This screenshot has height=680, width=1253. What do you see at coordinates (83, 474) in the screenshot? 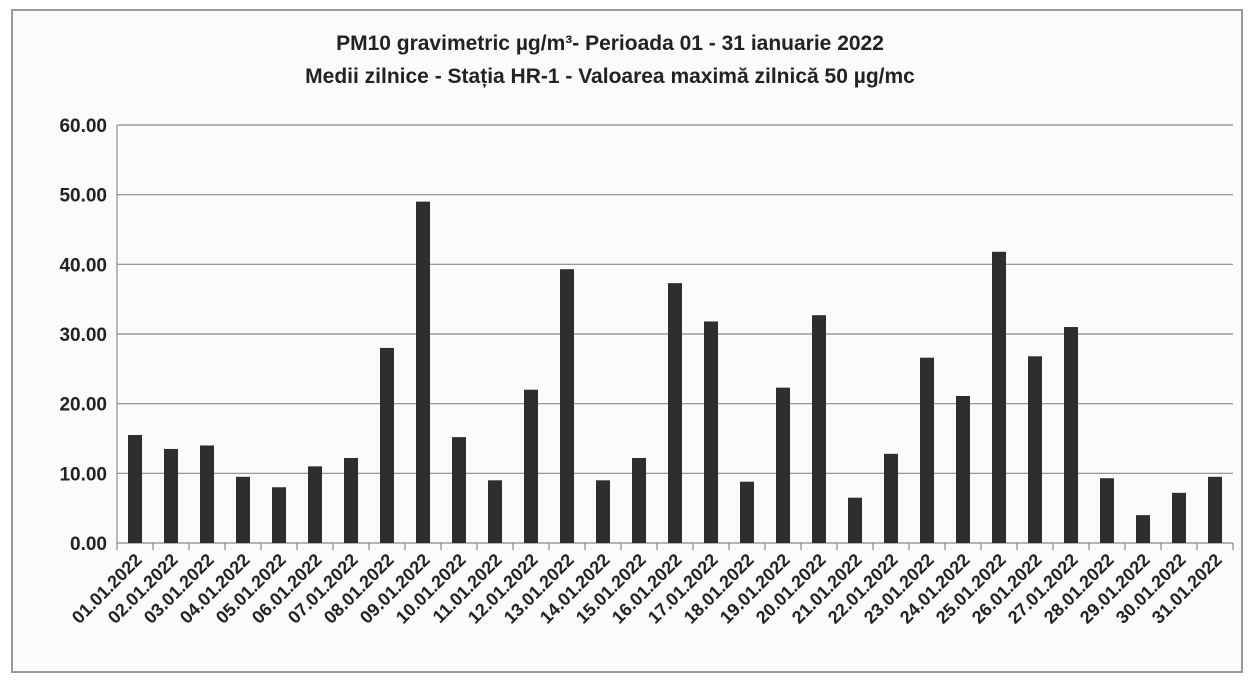
I see `y-tick-label: 10.00` at bounding box center [83, 474].